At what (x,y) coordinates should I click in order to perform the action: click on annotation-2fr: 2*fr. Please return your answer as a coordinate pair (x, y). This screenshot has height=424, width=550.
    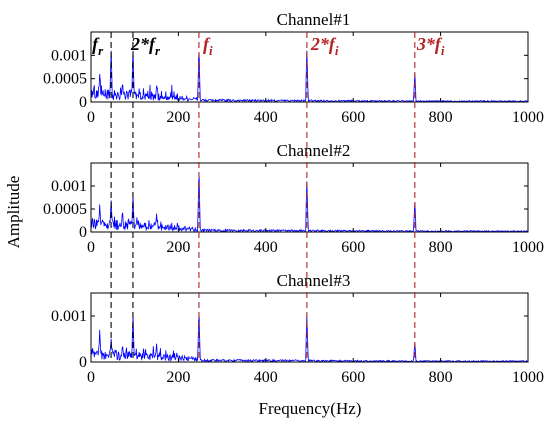
    Looking at the image, I should click on (145, 46).